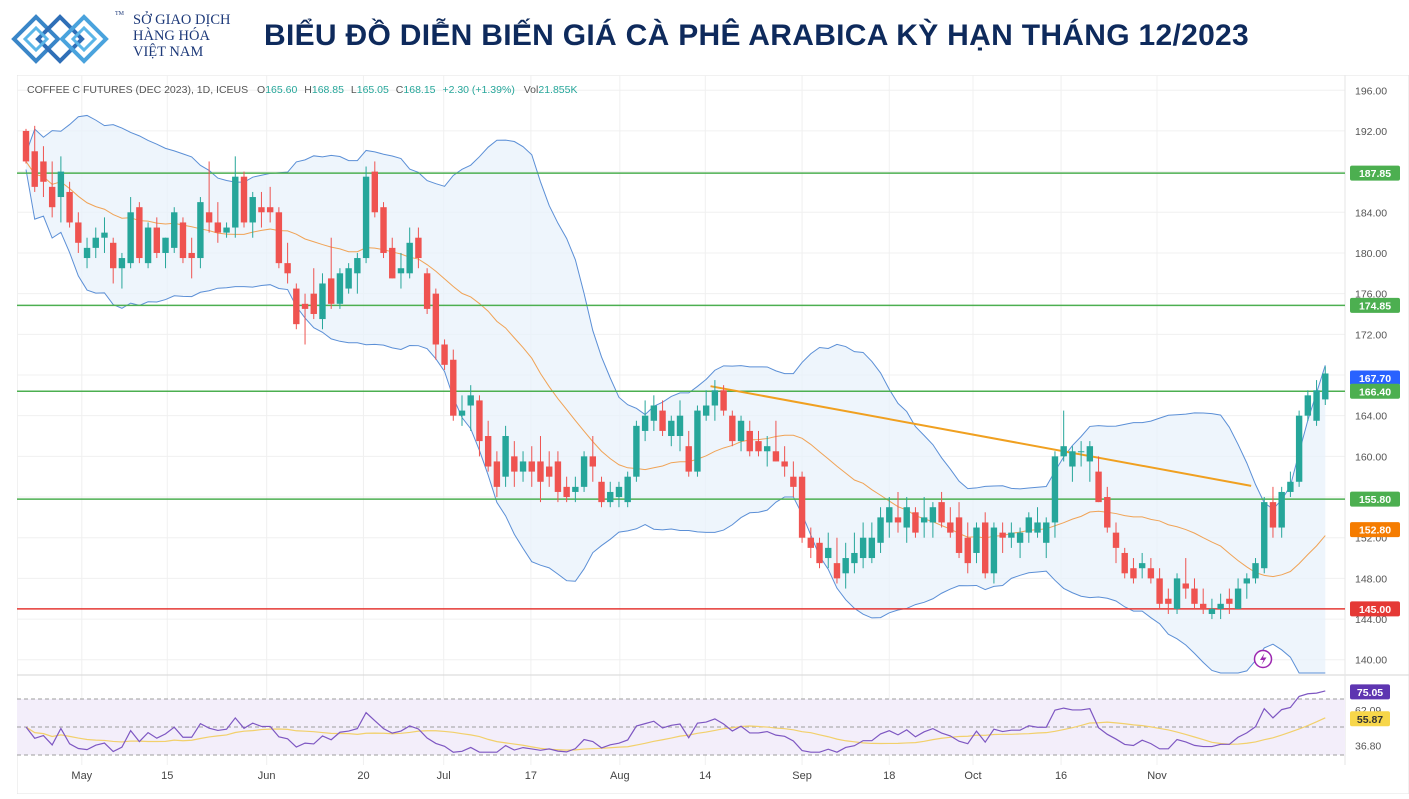 This screenshot has height=799, width=1409. I want to click on legend-low: 165.05, so click(373, 90).